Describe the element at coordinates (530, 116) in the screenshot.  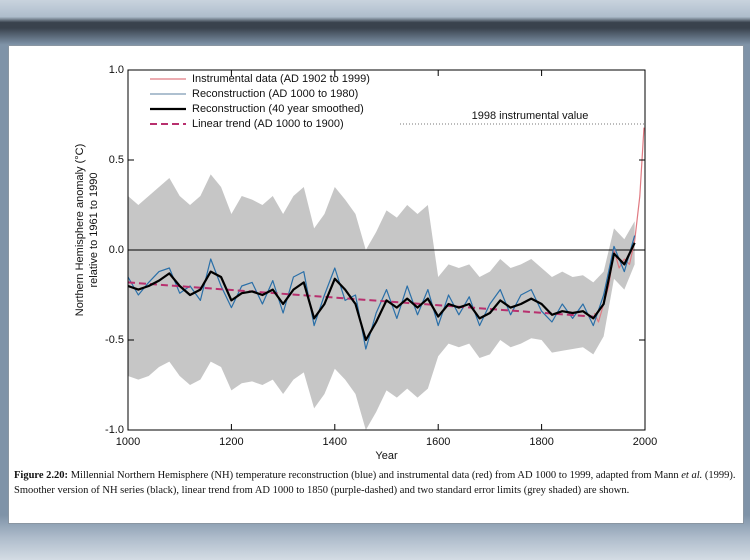
I see `annotation: 1998 instrumental value` at that location.